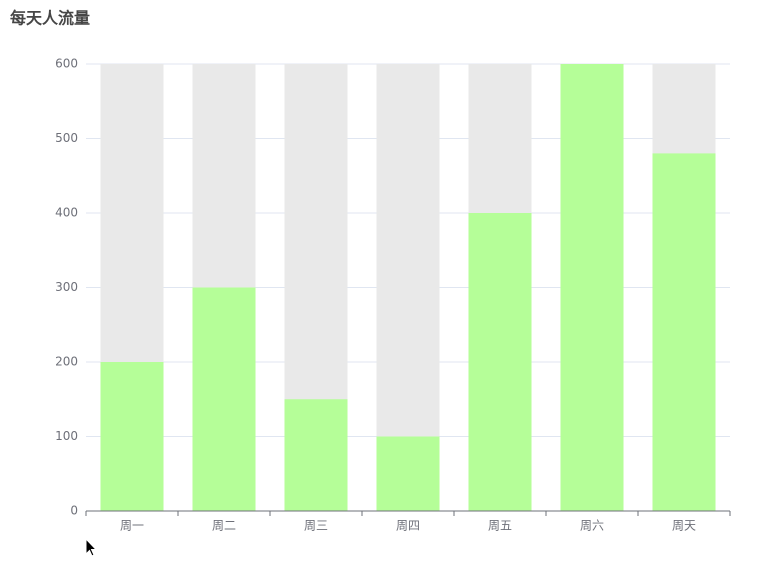 This screenshot has width=768, height=562. What do you see at coordinates (66, 287) in the screenshot?
I see `y-tick-label: 300` at bounding box center [66, 287].